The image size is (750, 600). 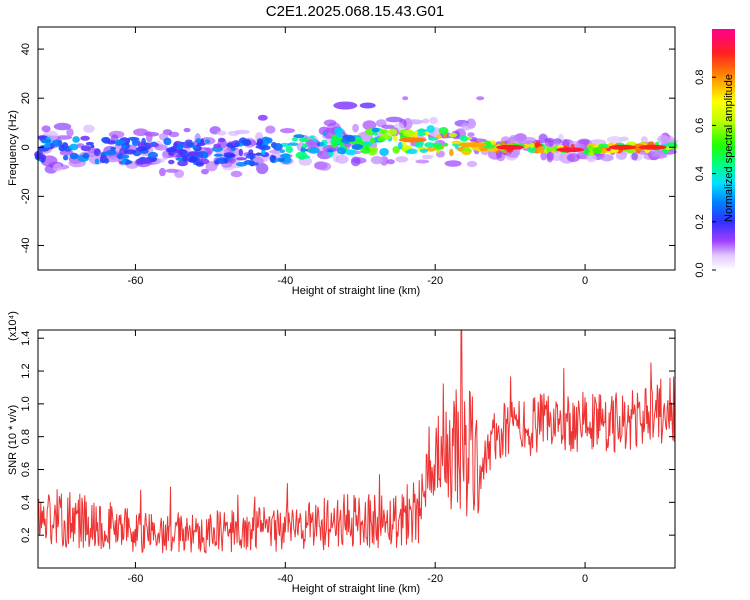 I want to click on y-tick-label: -20, so click(x=26, y=196).